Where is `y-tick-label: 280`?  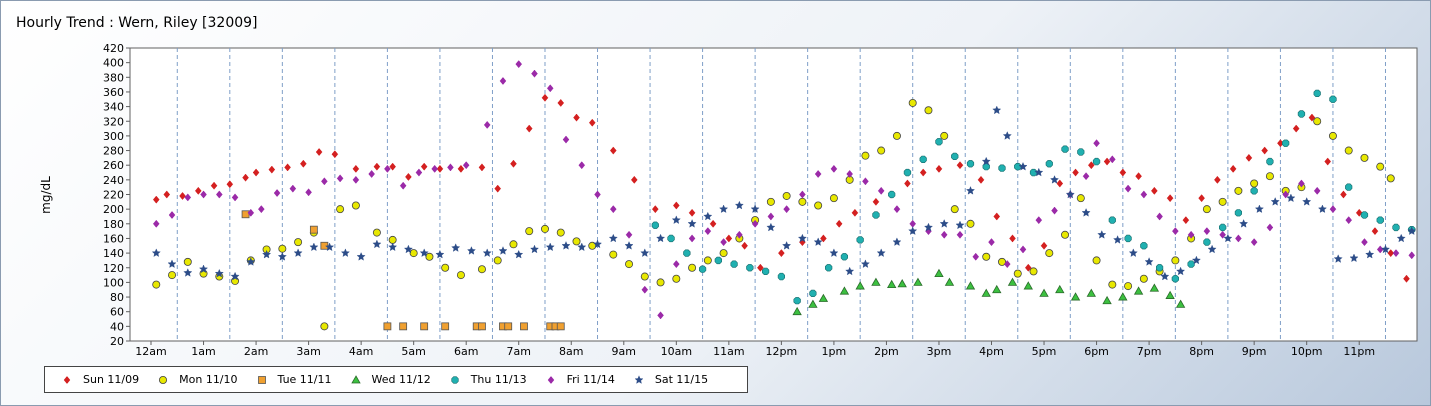 y-tick-label: 280 is located at coordinates (113, 151).